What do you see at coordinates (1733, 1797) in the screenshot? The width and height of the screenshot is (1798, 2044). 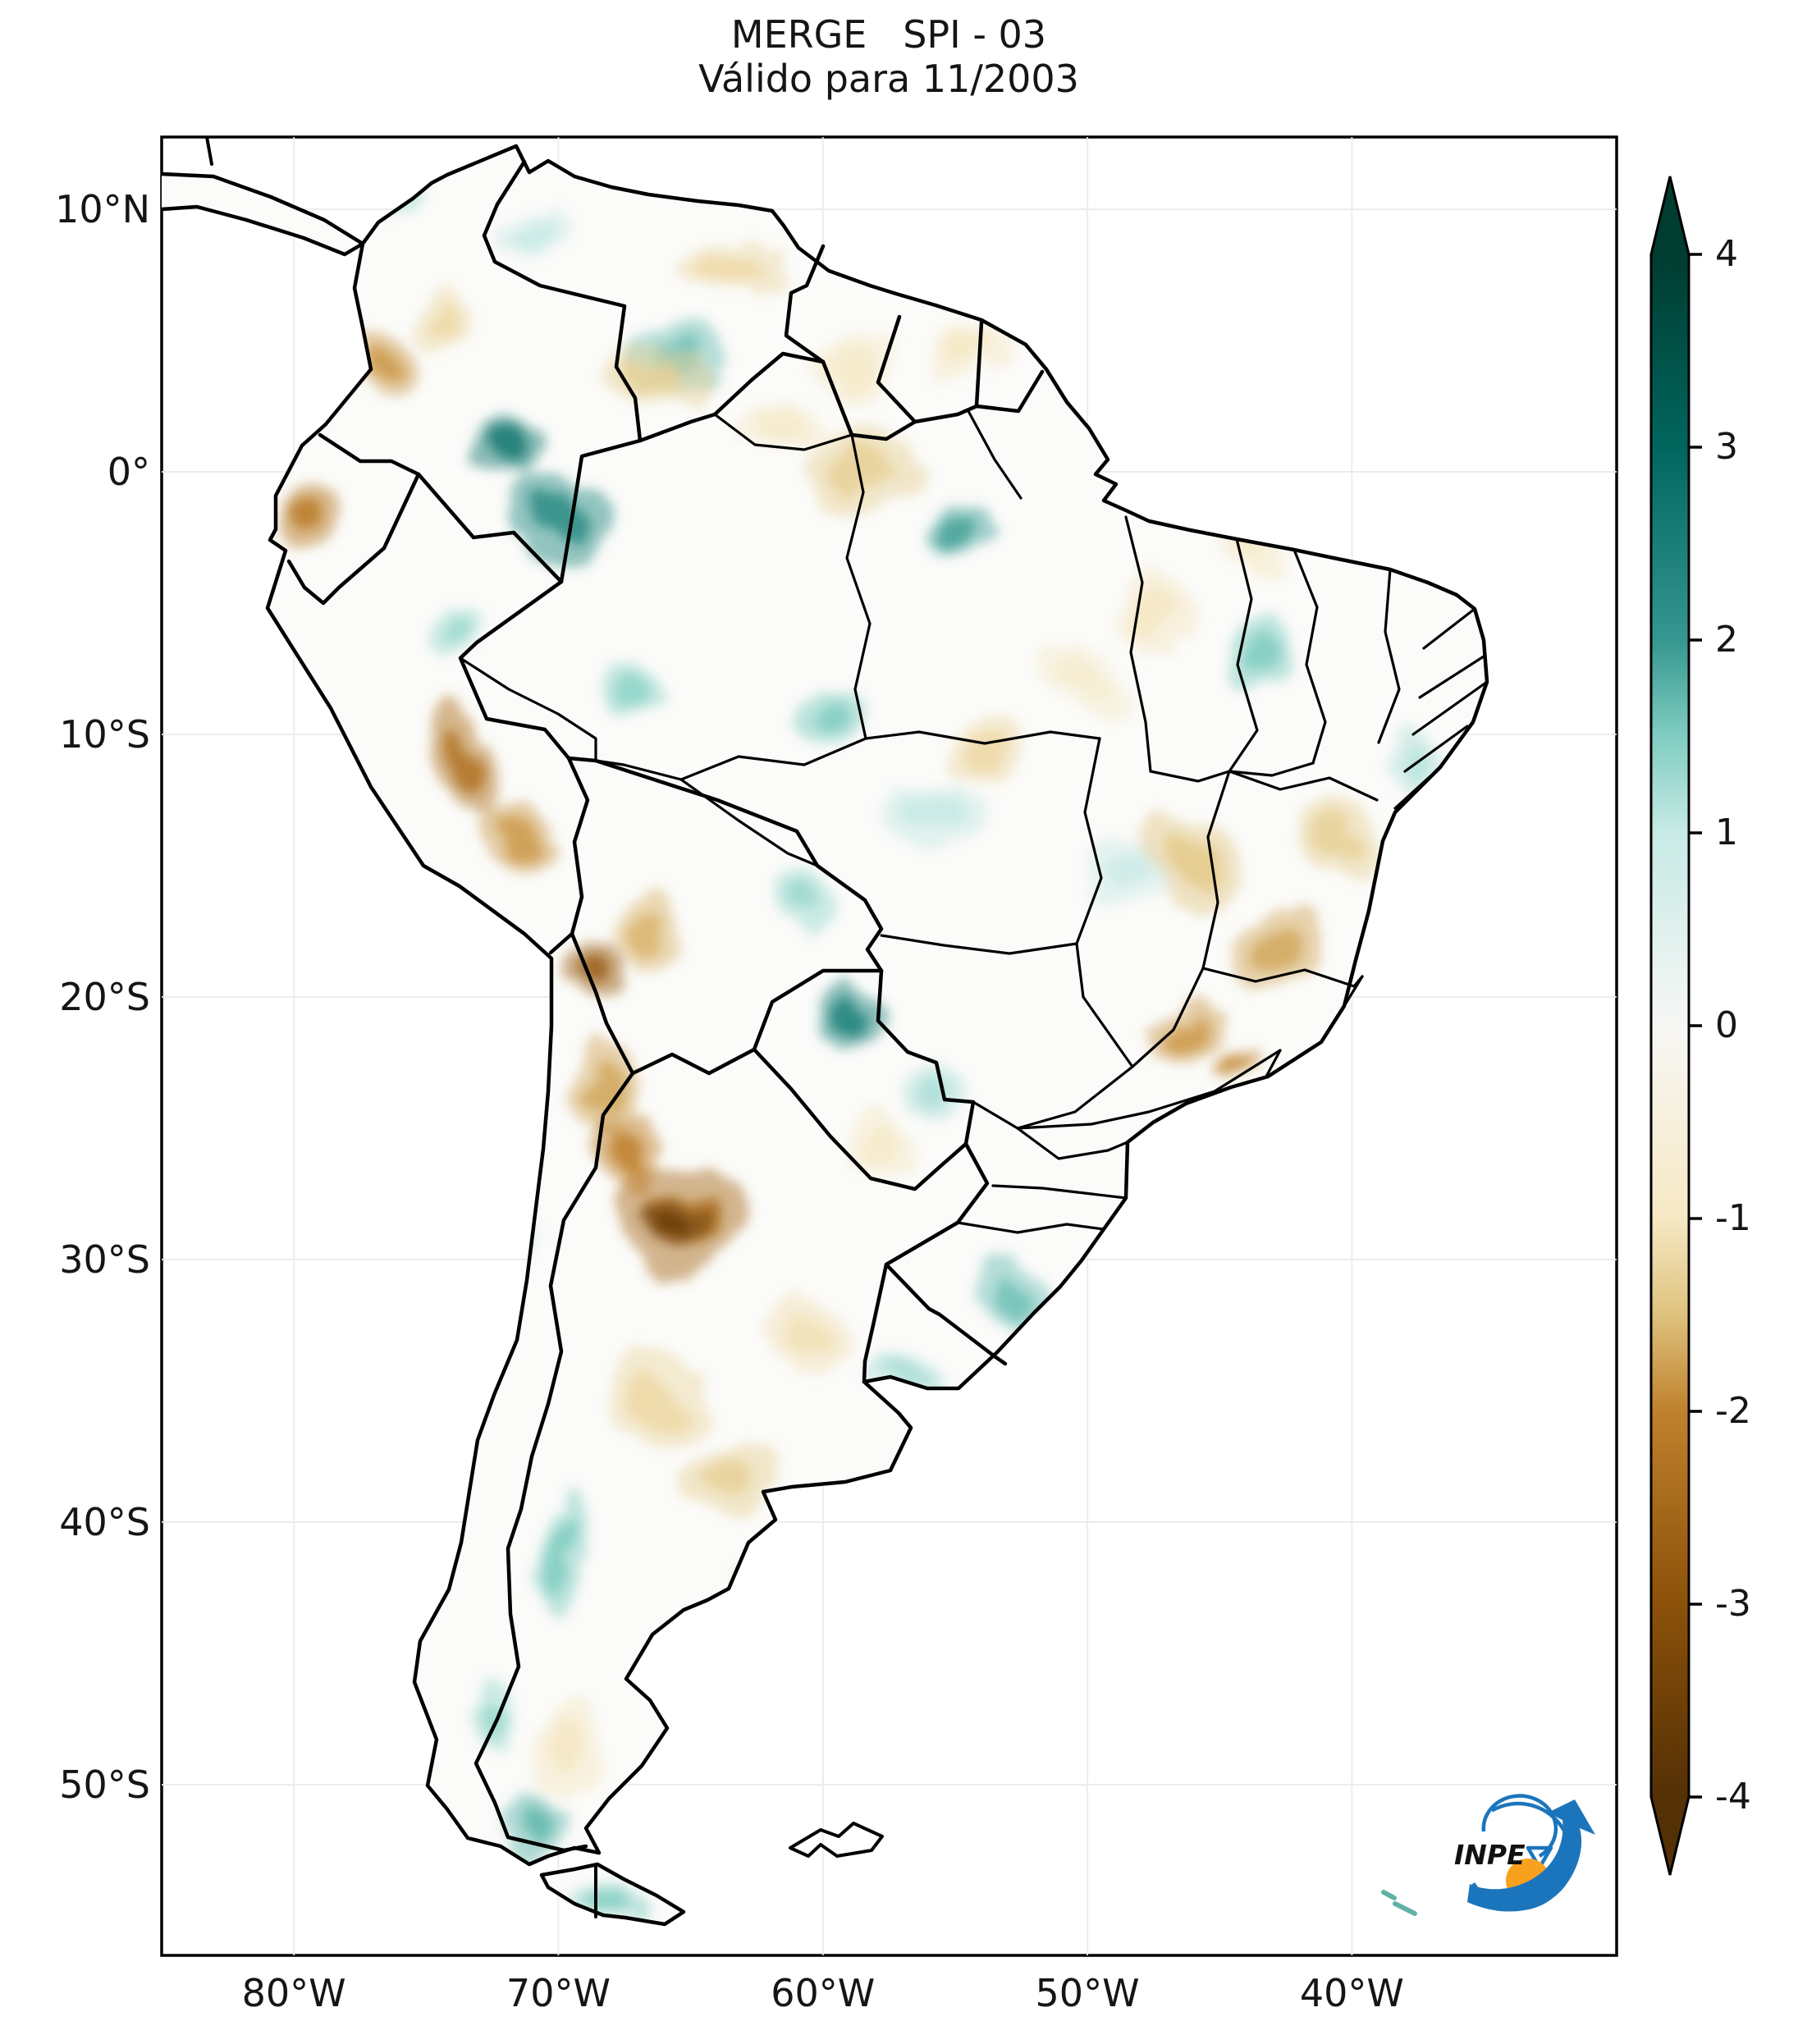 I see `colorbar-tick-label: -4` at bounding box center [1733, 1797].